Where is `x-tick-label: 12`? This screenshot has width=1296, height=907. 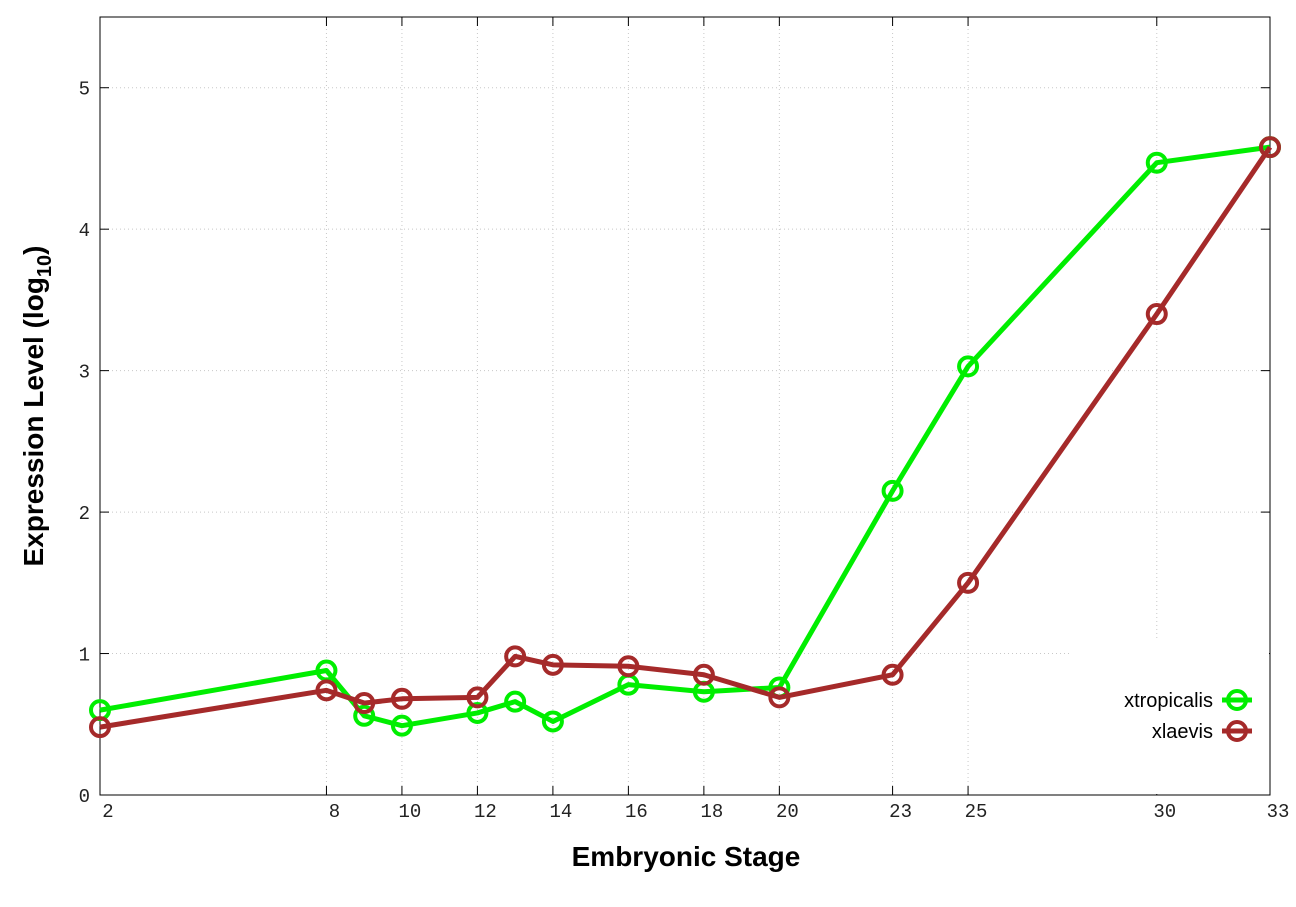
x-tick-label: 12 is located at coordinates (485, 812).